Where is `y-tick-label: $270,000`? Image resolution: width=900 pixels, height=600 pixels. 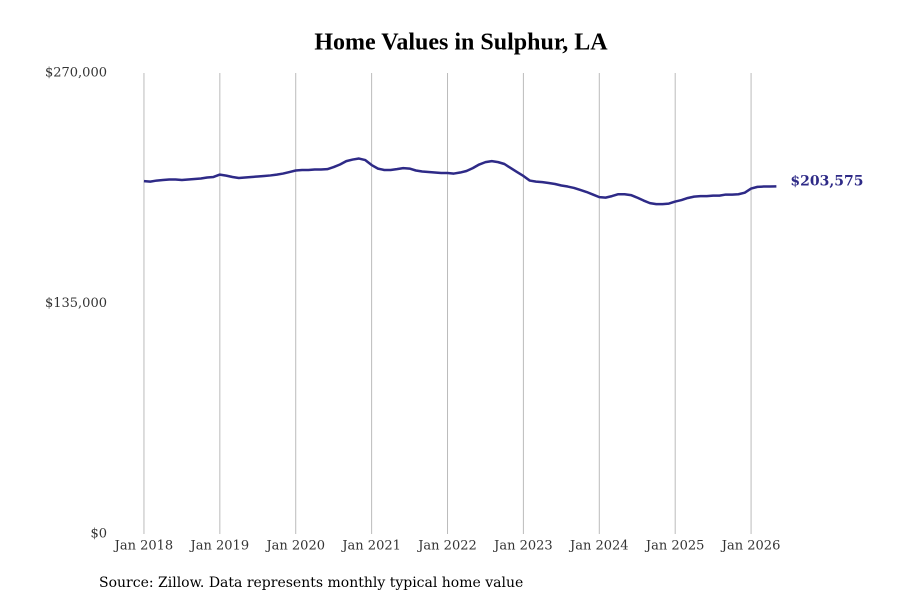 y-tick-label: $270,000 is located at coordinates (76, 73).